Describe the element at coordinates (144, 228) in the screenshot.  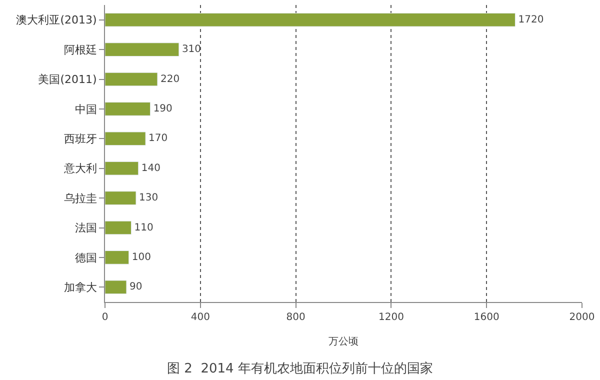
I see `data-label: 110` at that location.